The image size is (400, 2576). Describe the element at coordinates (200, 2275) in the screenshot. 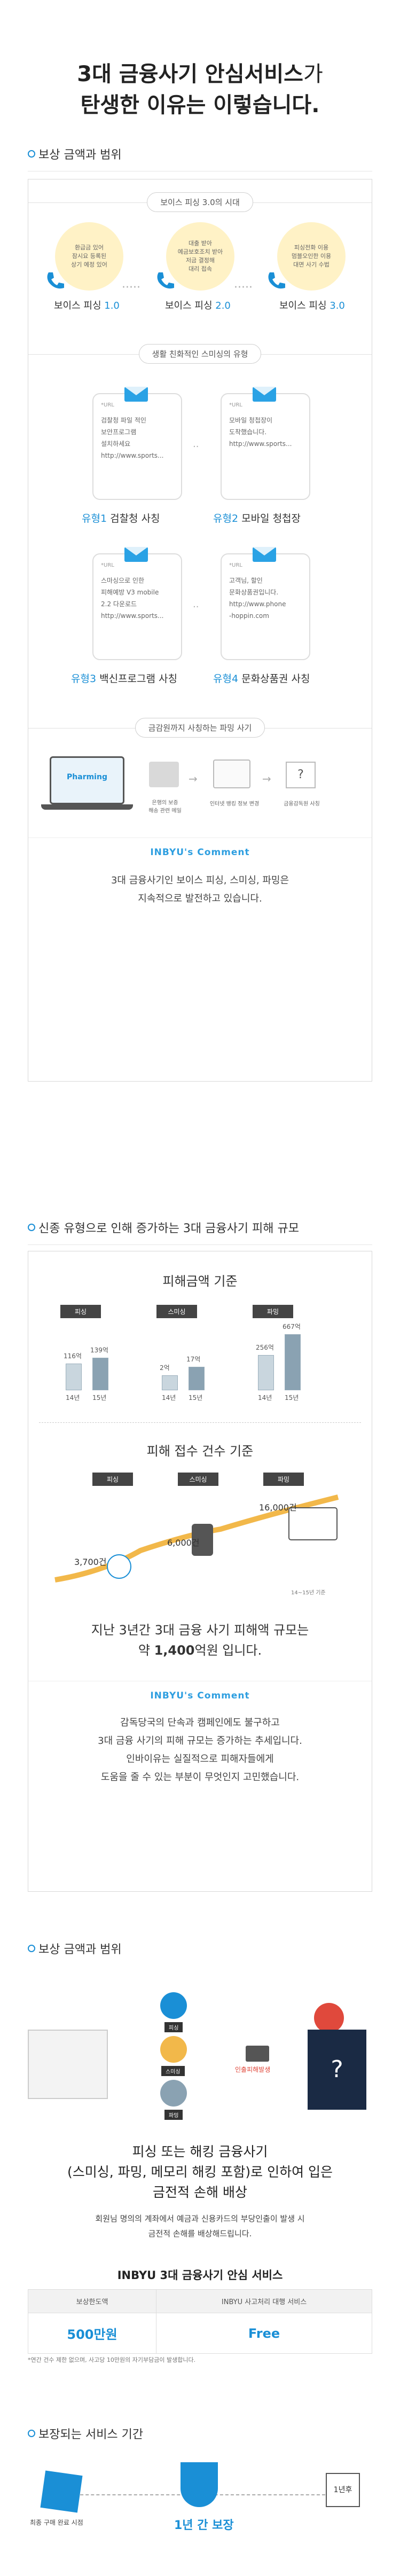

I see `table-title: INBYU 3대 금융사기 안심 서비스` at that location.